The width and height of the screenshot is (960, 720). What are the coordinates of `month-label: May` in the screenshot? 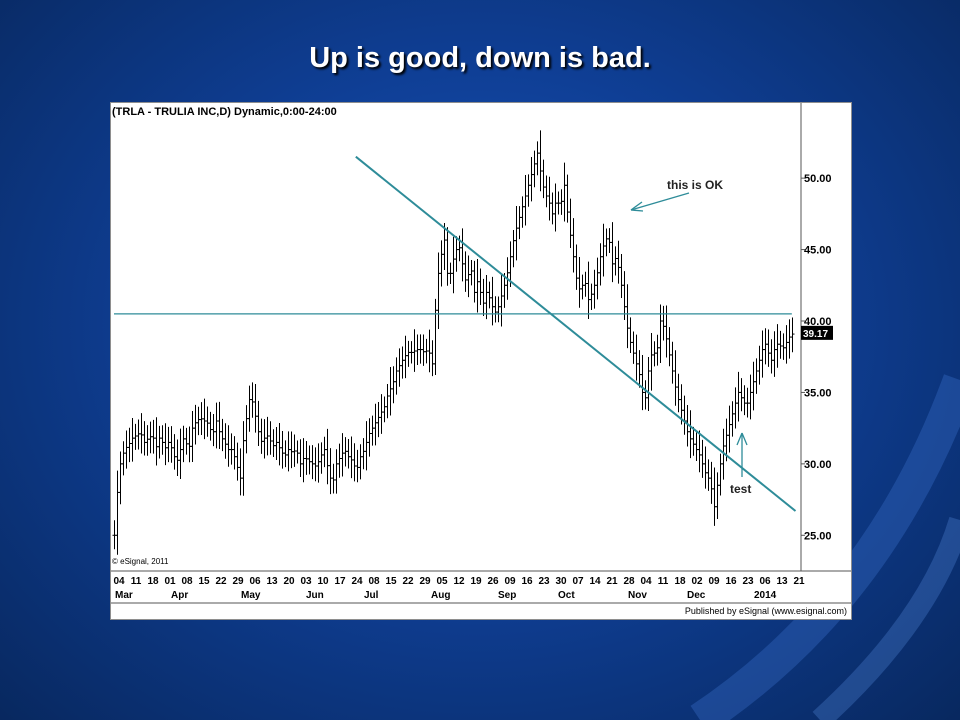 It's located at (251, 595).